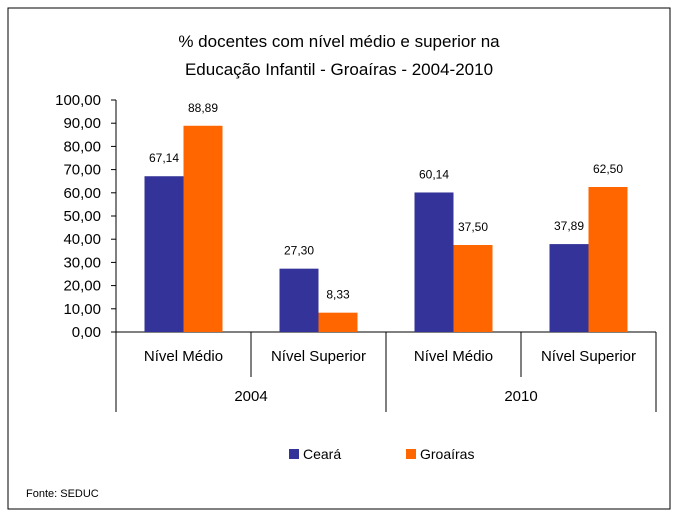 Image resolution: width=679 pixels, height=518 pixels. What do you see at coordinates (569, 226) in the screenshot?
I see `bar-data-label: 37,89` at bounding box center [569, 226].